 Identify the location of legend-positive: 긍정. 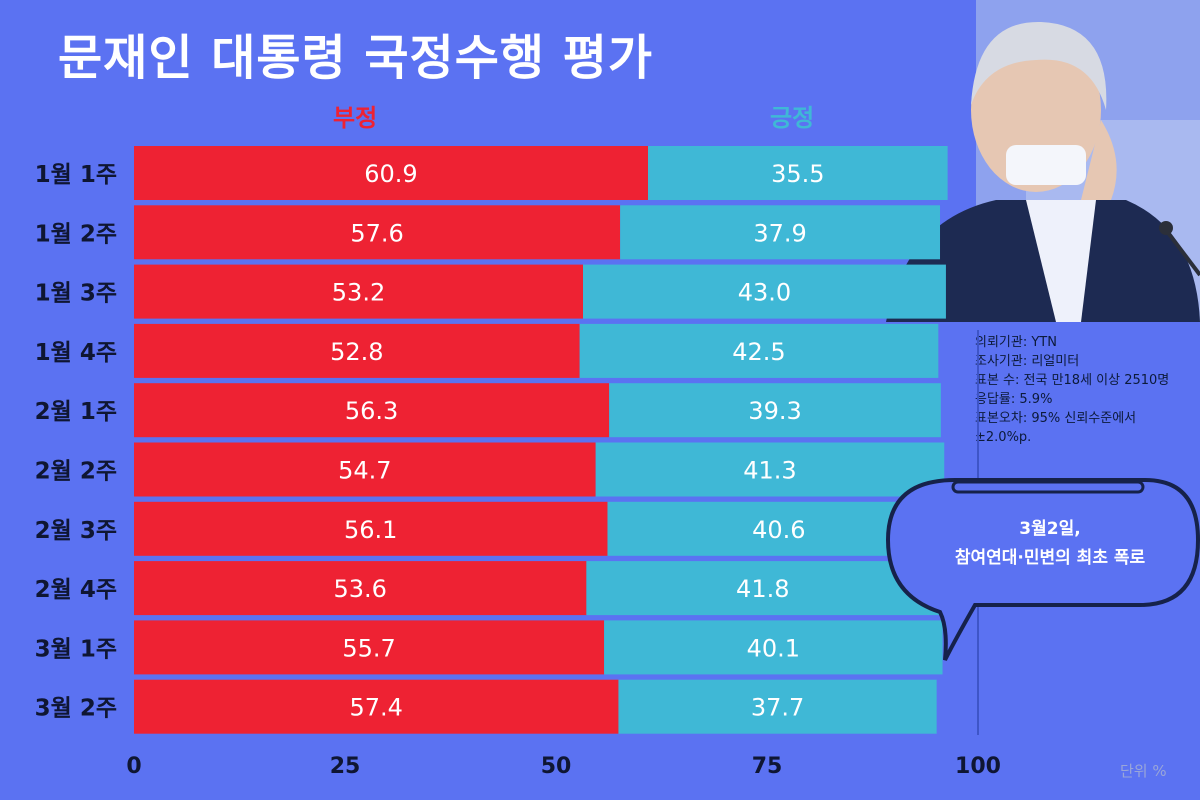
(792, 118).